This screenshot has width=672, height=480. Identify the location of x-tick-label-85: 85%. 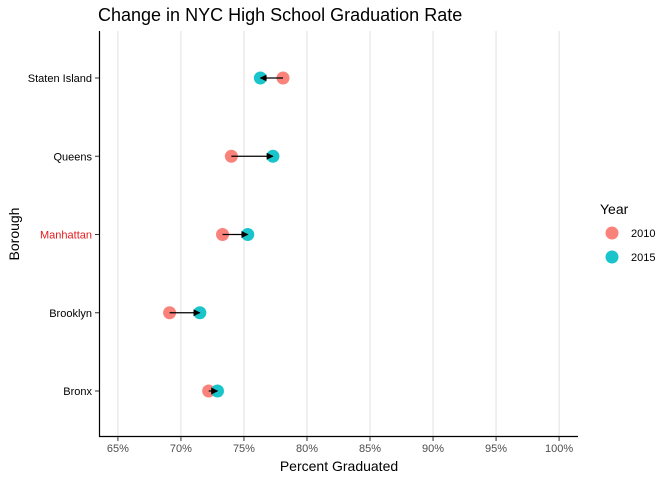
(370, 449).